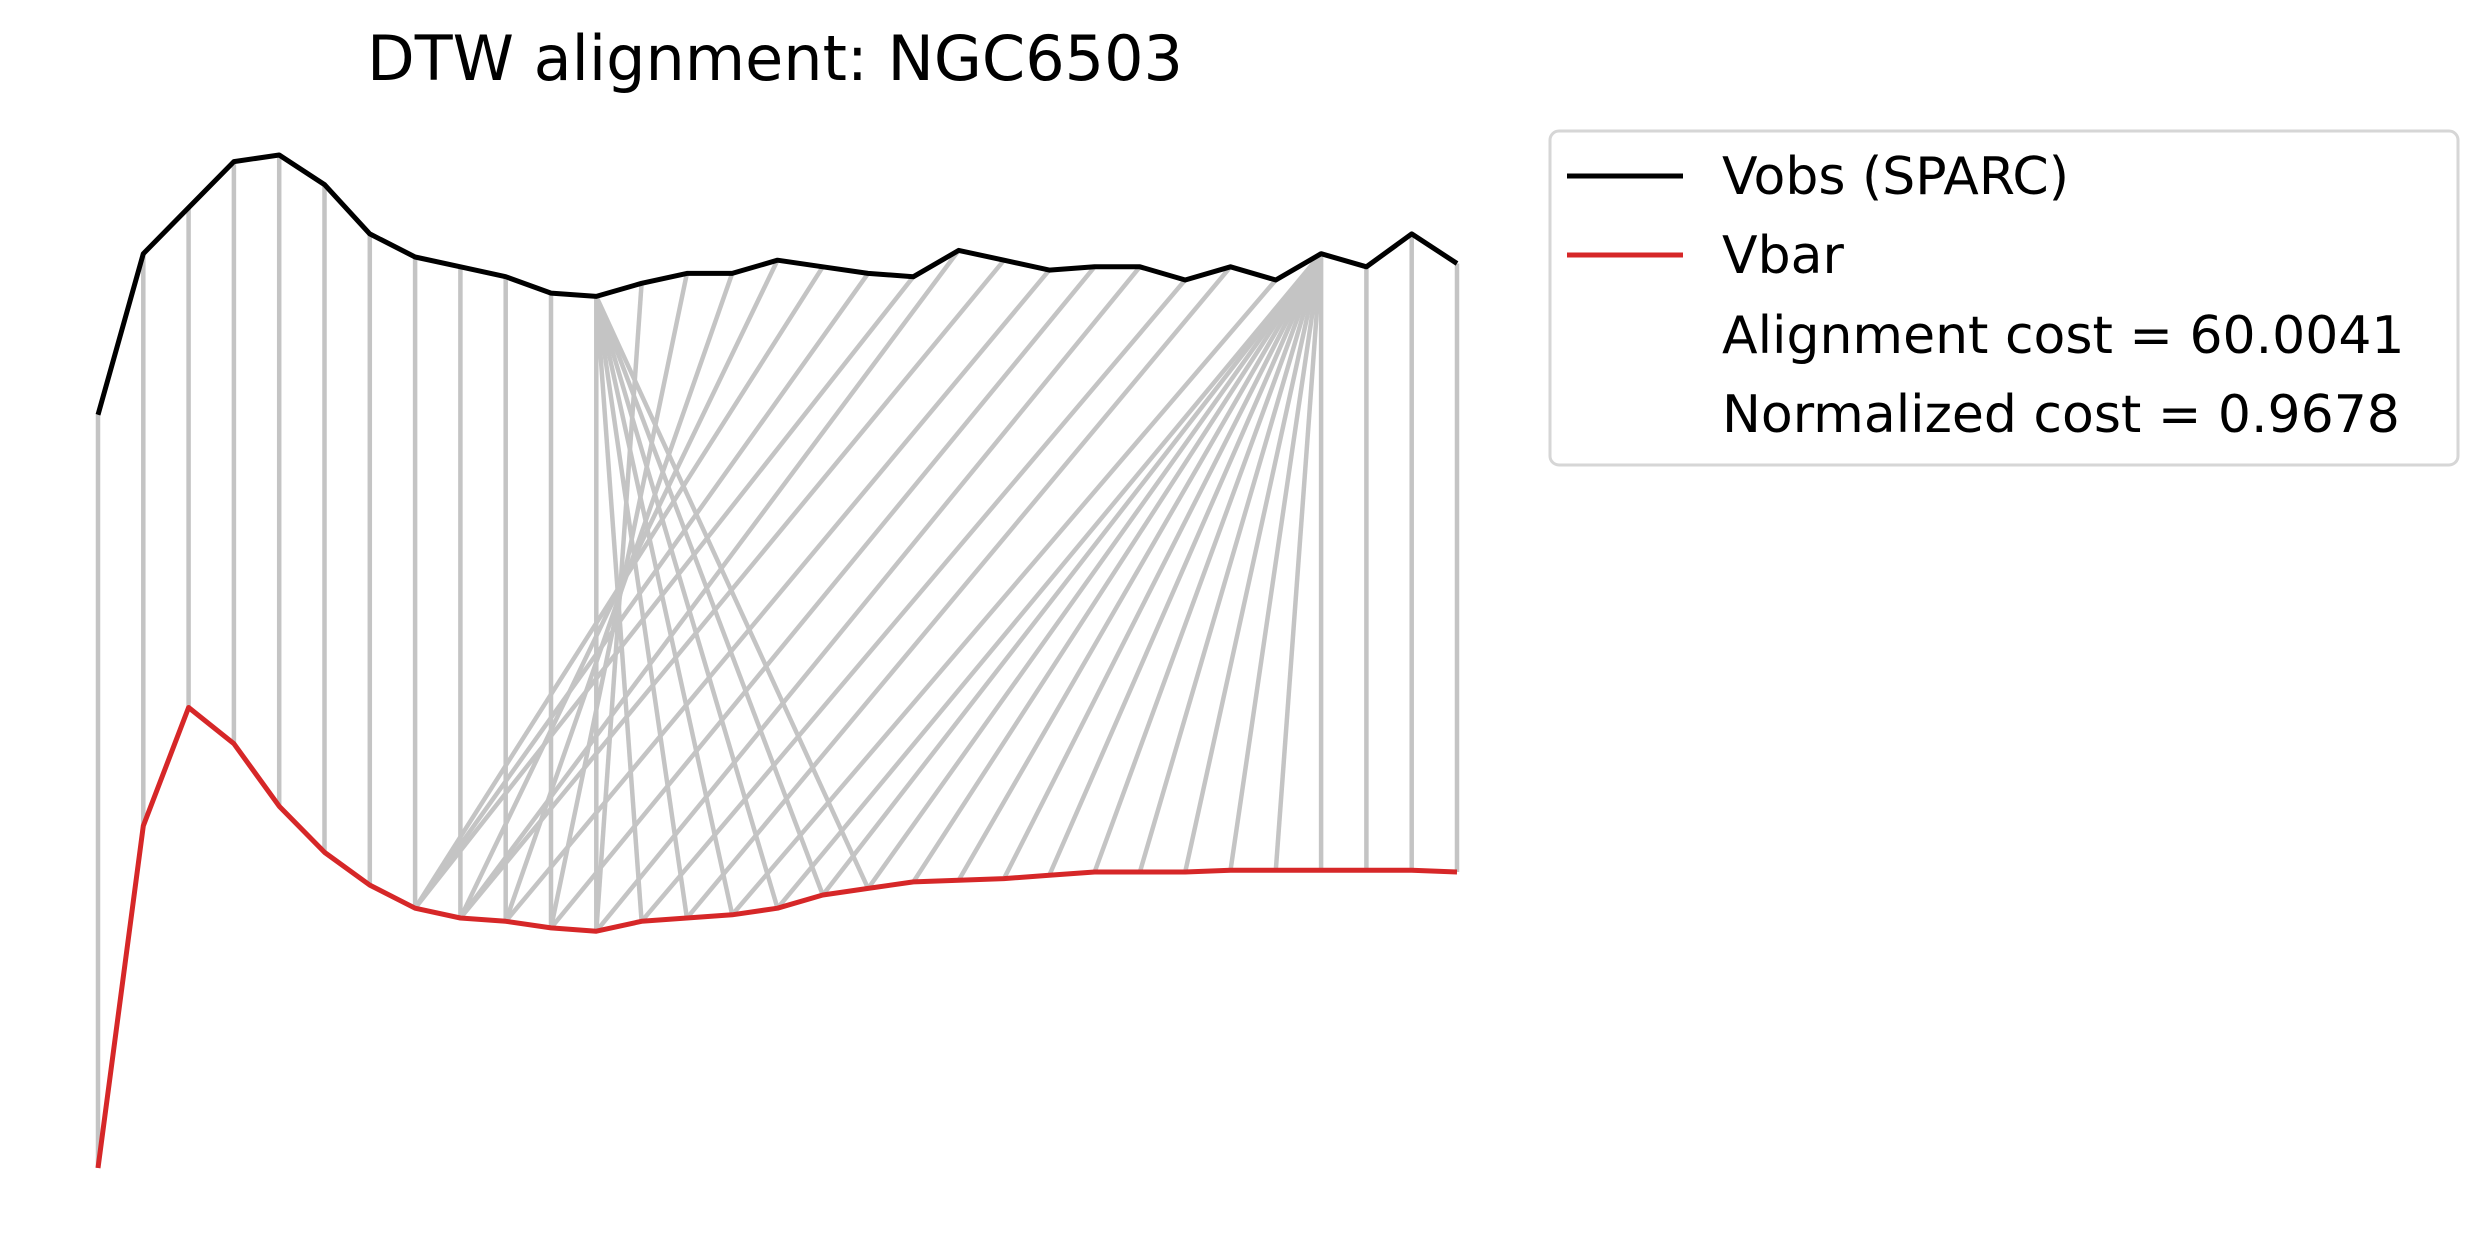  Describe the element at coordinates (2061, 415) in the screenshot. I see `legend-label-norm: Normalized cost = 0.9678` at that location.